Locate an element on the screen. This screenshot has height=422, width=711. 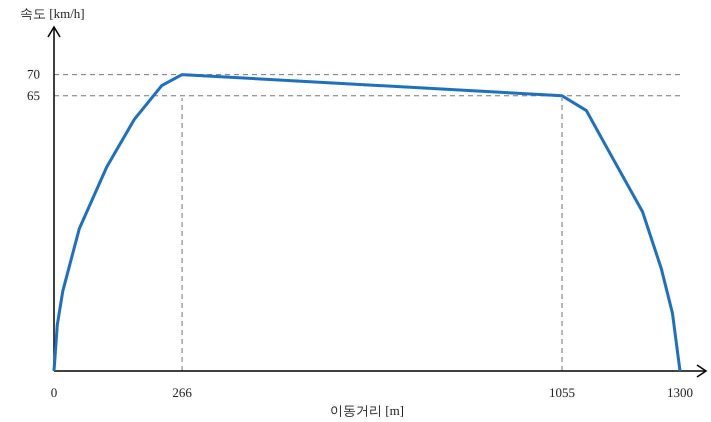
y-label: 속도 [km/h] is located at coordinates (52, 13).